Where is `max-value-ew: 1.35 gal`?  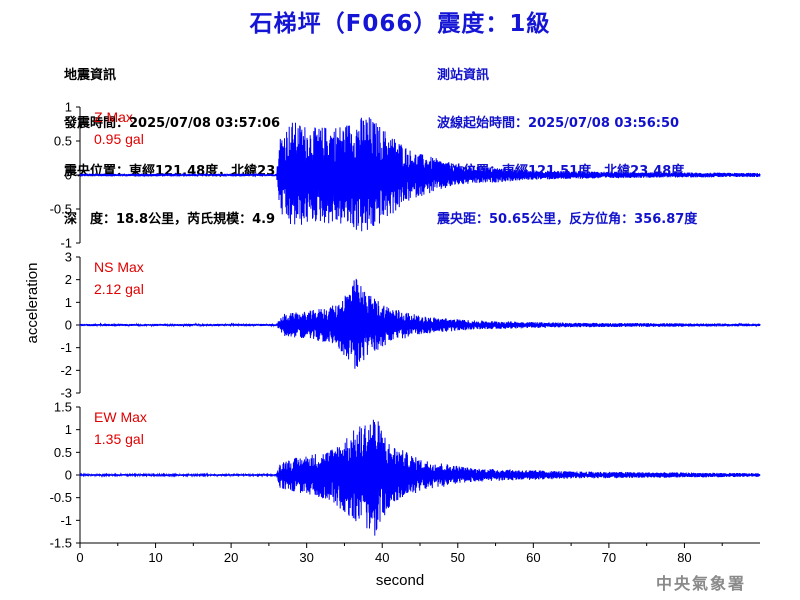 max-value-ew: 1.35 gal is located at coordinates (119, 439).